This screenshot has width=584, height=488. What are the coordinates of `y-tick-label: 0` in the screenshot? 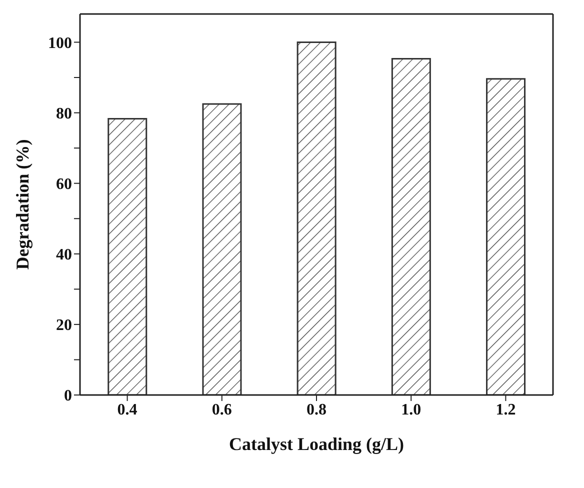 It's located at (68, 396).